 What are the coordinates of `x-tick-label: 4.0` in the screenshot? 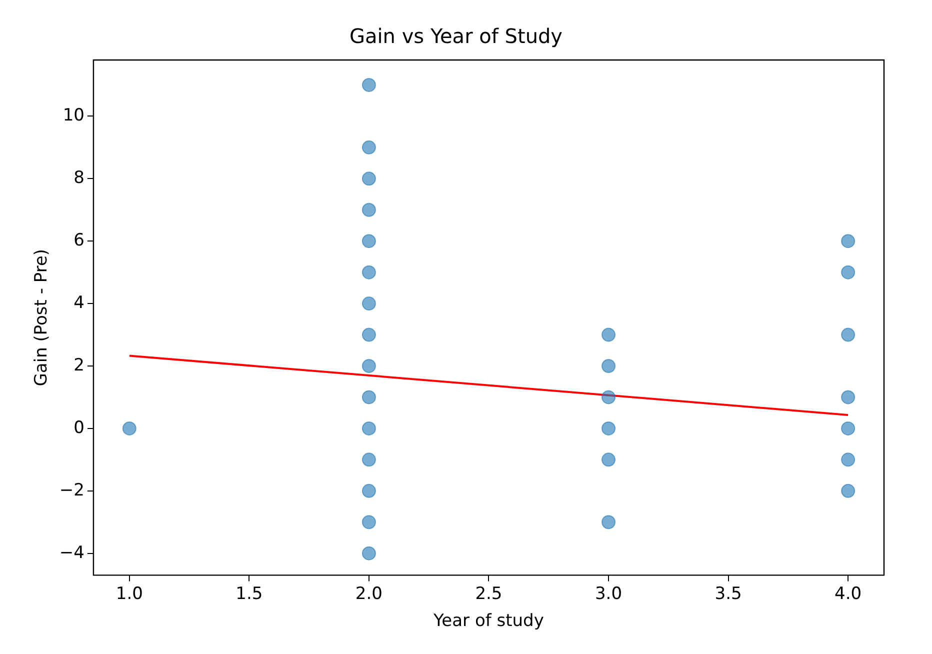 It's located at (848, 594).